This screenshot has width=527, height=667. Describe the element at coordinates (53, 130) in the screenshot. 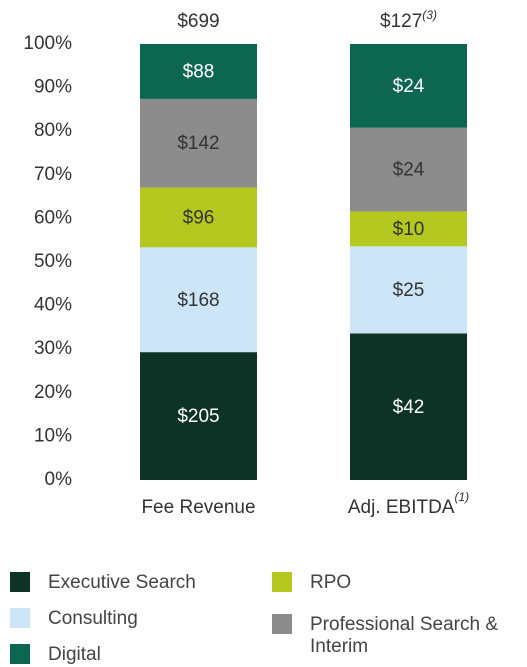

I see `y-tick-label: 80%` at that location.